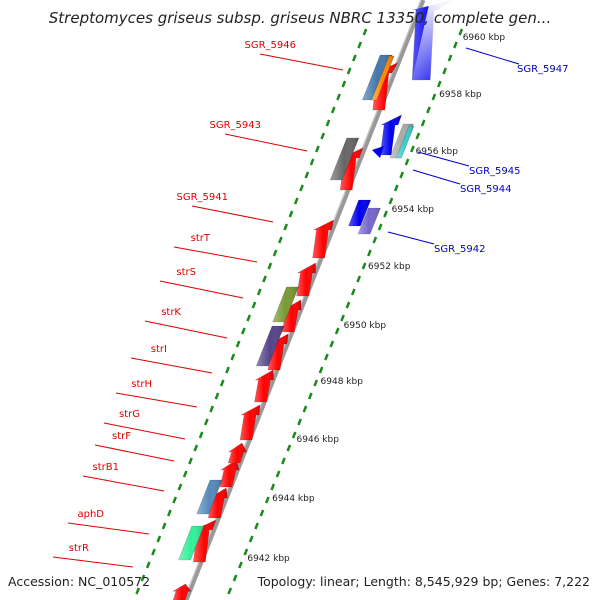  What do you see at coordinates (543, 69) in the screenshot?
I see `gene-label: SGR_5947` at bounding box center [543, 69].